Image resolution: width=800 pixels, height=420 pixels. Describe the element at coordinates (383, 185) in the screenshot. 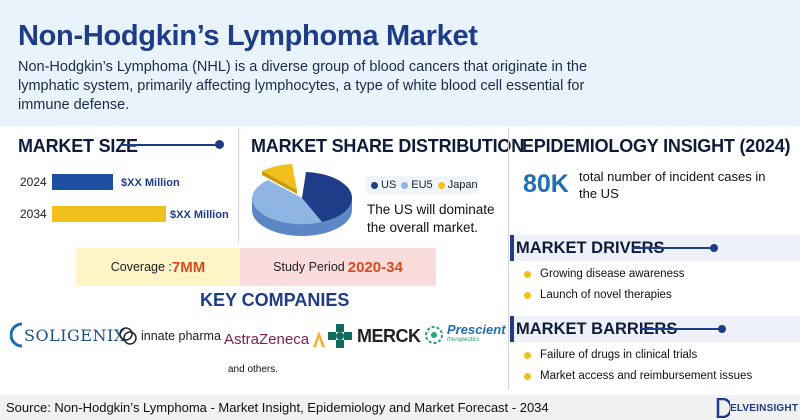

I see `legend-item-us: US` at that location.